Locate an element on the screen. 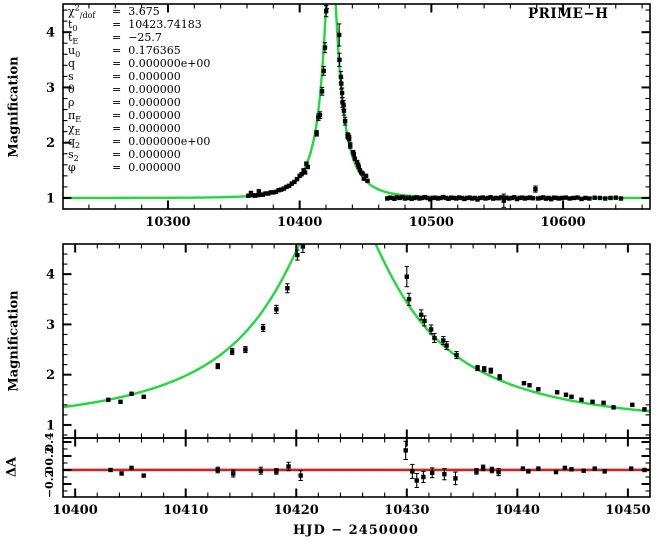 This screenshot has width=665, height=542. parameter-name: q2 is located at coordinates (74, 143).